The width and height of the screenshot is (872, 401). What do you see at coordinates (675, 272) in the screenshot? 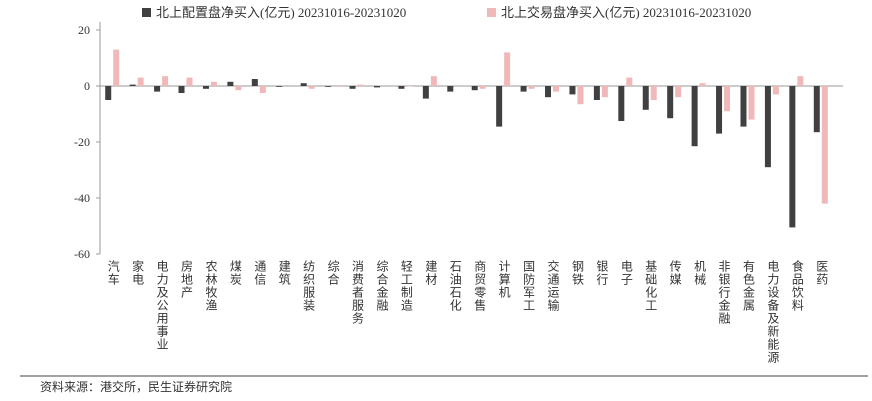
I see `x-tick-label: 传媒` at bounding box center [675, 272].